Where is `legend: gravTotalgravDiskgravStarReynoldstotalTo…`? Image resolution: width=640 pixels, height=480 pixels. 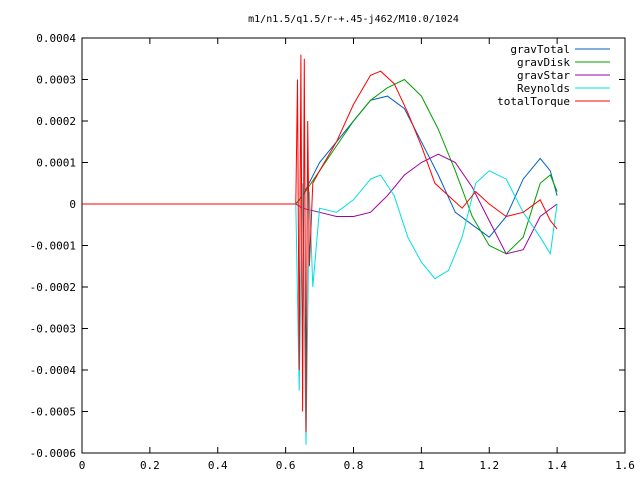 legend: gravTotalgravDiskgravStarReynoldstotalTo… is located at coordinates (553, 75).